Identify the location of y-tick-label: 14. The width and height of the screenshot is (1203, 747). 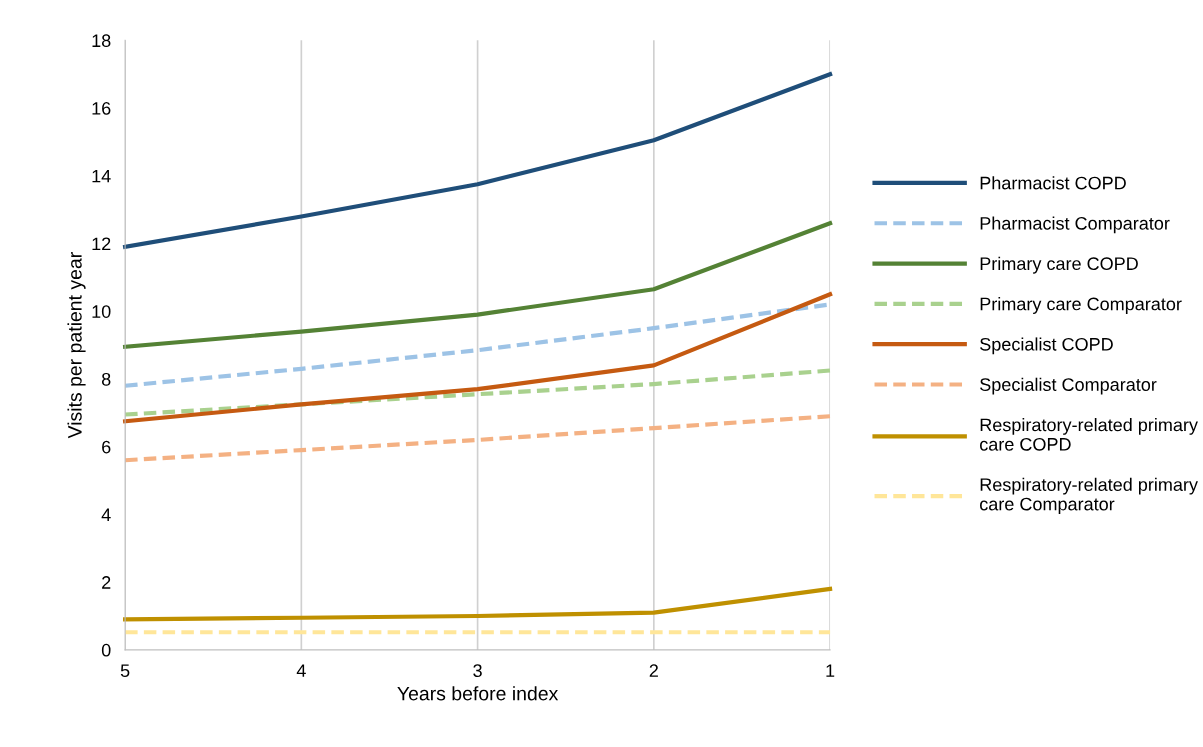
(101, 176).